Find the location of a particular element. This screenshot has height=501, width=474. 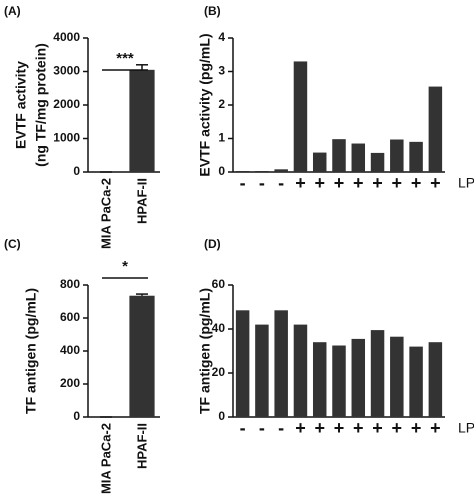

y-tick-label: 400 is located at coordinates (70, 350).